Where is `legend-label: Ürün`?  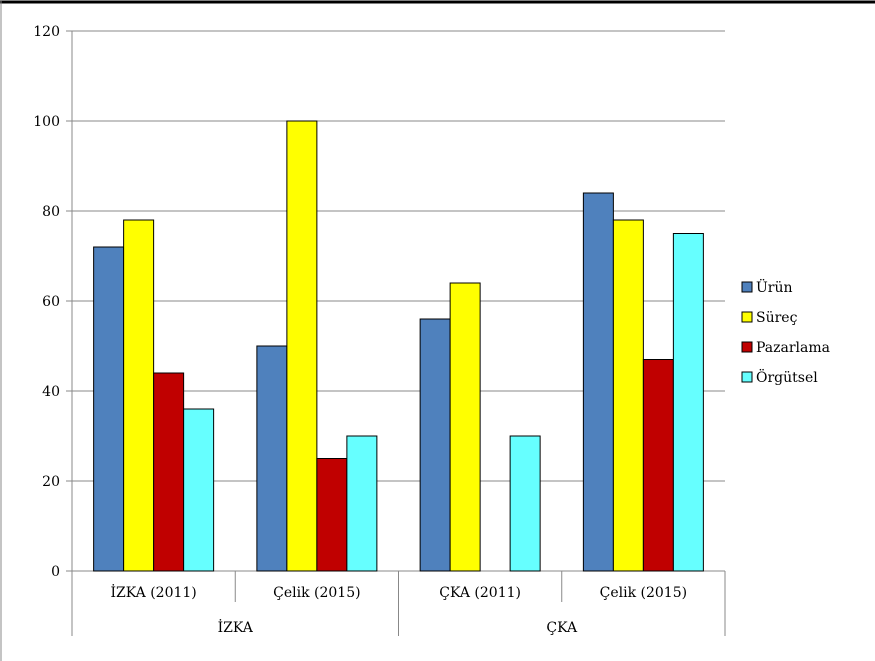
legend-label: Ürün is located at coordinates (774, 287).